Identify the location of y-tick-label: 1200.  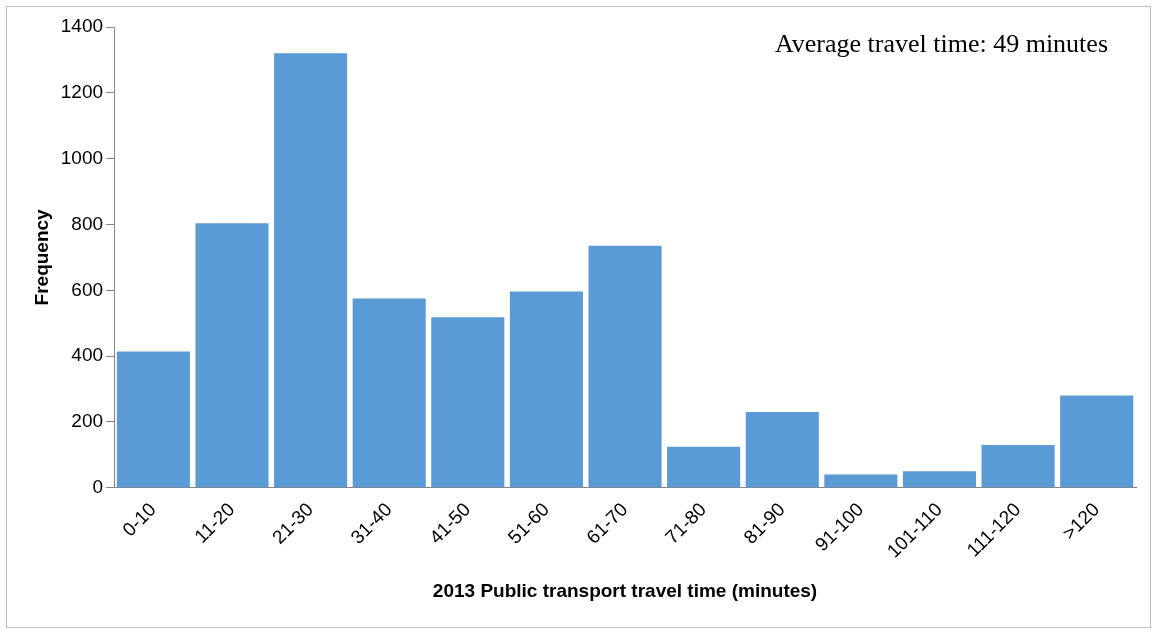
(82, 92).